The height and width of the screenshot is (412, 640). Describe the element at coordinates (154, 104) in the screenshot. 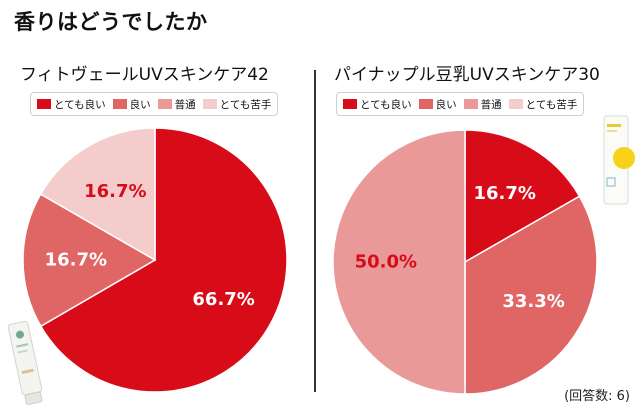

I see `legend-left: とても良い 良い 普通 とても苦手` at that location.